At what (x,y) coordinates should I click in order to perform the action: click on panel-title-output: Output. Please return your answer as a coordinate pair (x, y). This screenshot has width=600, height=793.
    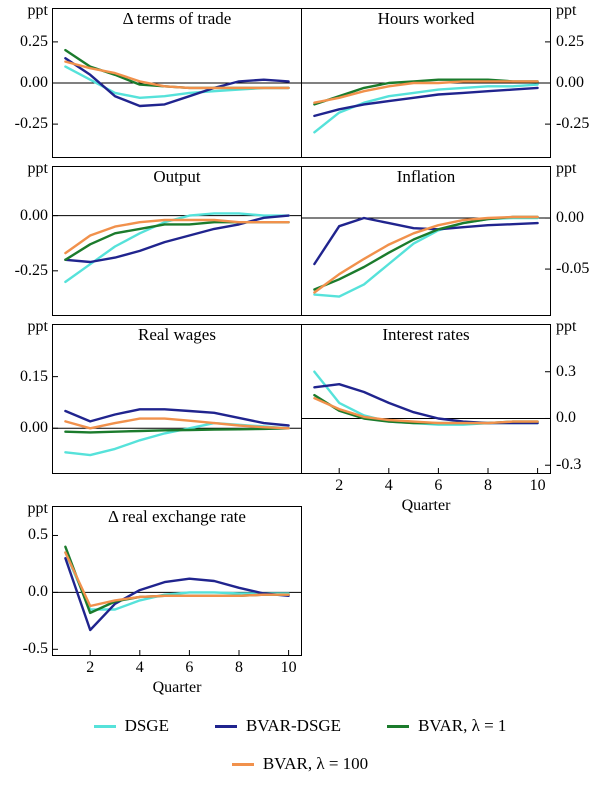
    Looking at the image, I should click on (177, 176).